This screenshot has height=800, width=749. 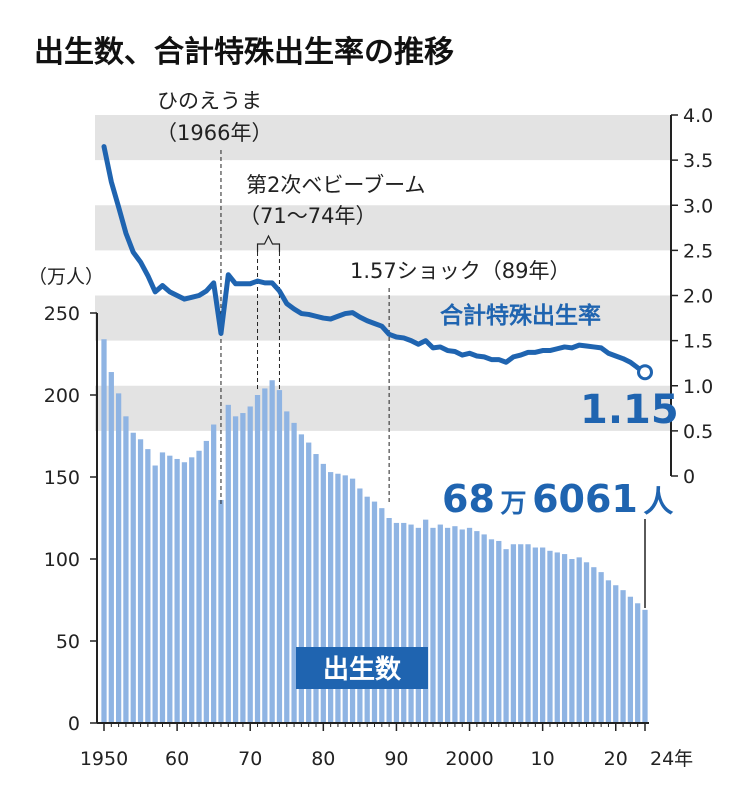 What do you see at coordinates (68, 642) in the screenshot?
I see `left-tick-label: 50` at bounding box center [68, 642].